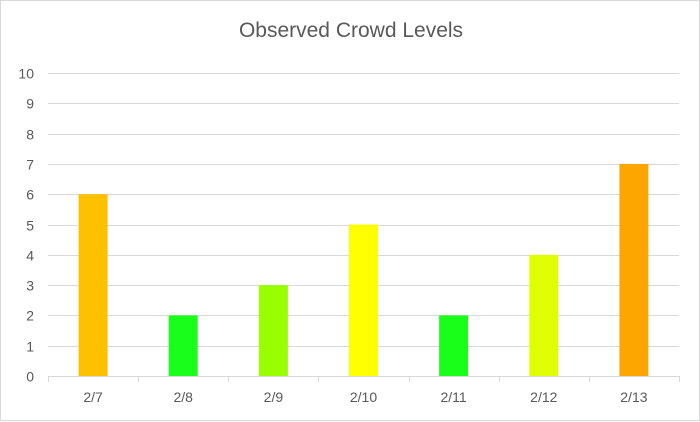 This screenshot has height=422, width=700. What do you see at coordinates (183, 397) in the screenshot?
I see `x-tick-label: 2/8` at bounding box center [183, 397].